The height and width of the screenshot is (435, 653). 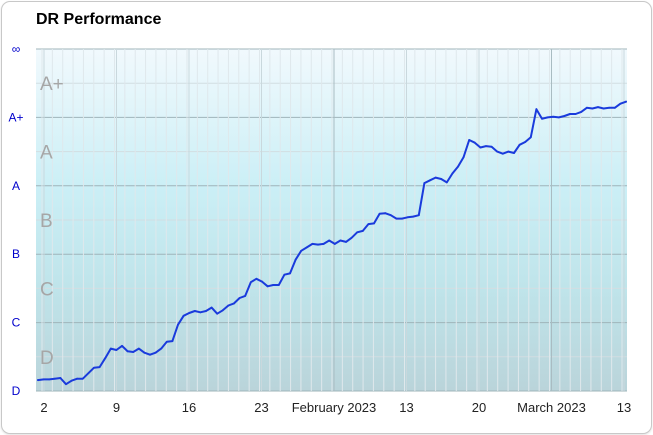 What do you see at coordinates (16, 186) in the screenshot?
I see `y-tick-label: A` at bounding box center [16, 186].